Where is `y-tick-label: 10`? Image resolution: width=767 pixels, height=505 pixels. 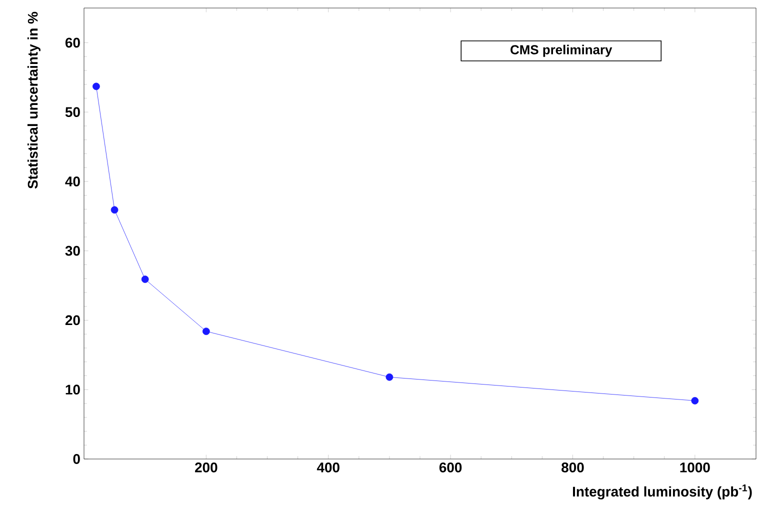 y-tick-label: 10 is located at coordinates (73, 389).